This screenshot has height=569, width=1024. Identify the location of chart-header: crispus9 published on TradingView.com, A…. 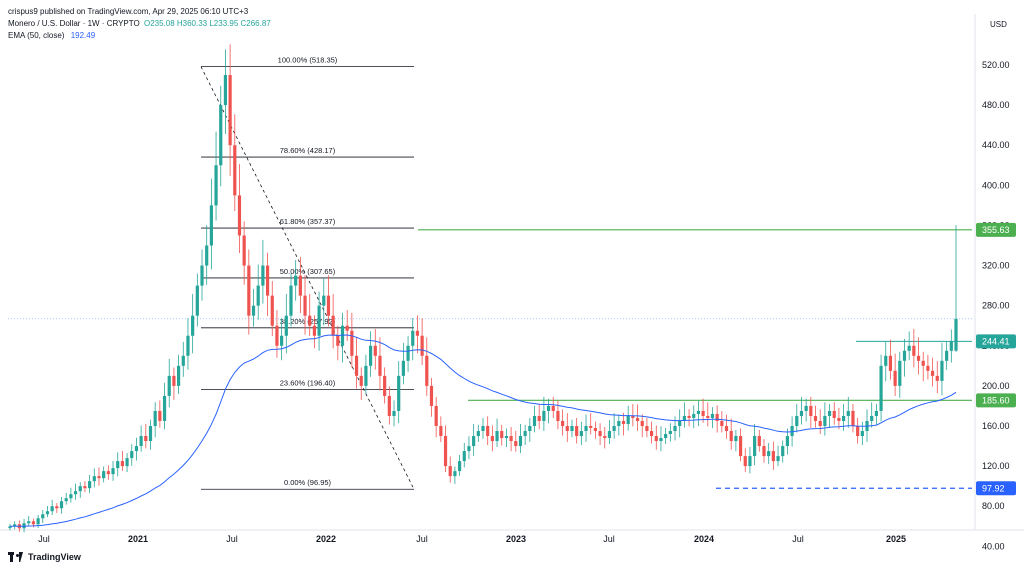
(139, 24).